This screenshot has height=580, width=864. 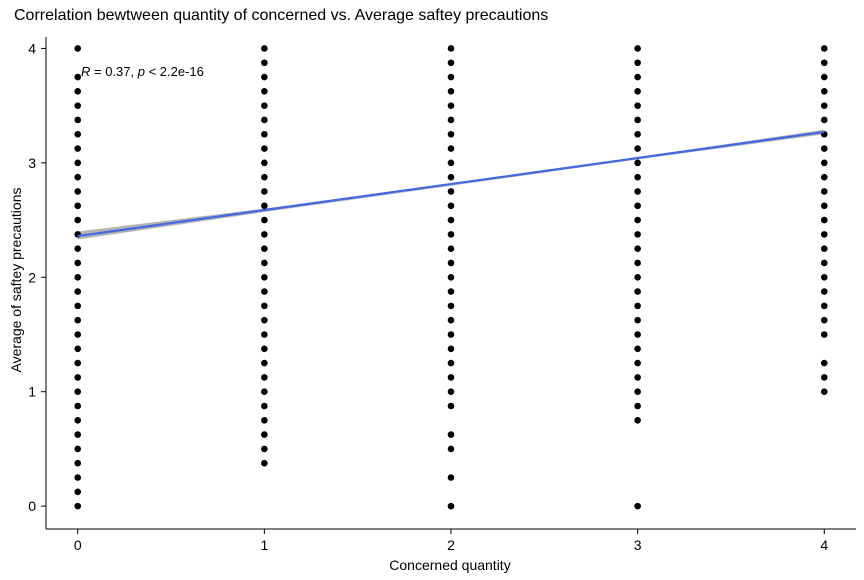 What do you see at coordinates (85, 71) in the screenshot?
I see `r-symbol: R` at bounding box center [85, 71].